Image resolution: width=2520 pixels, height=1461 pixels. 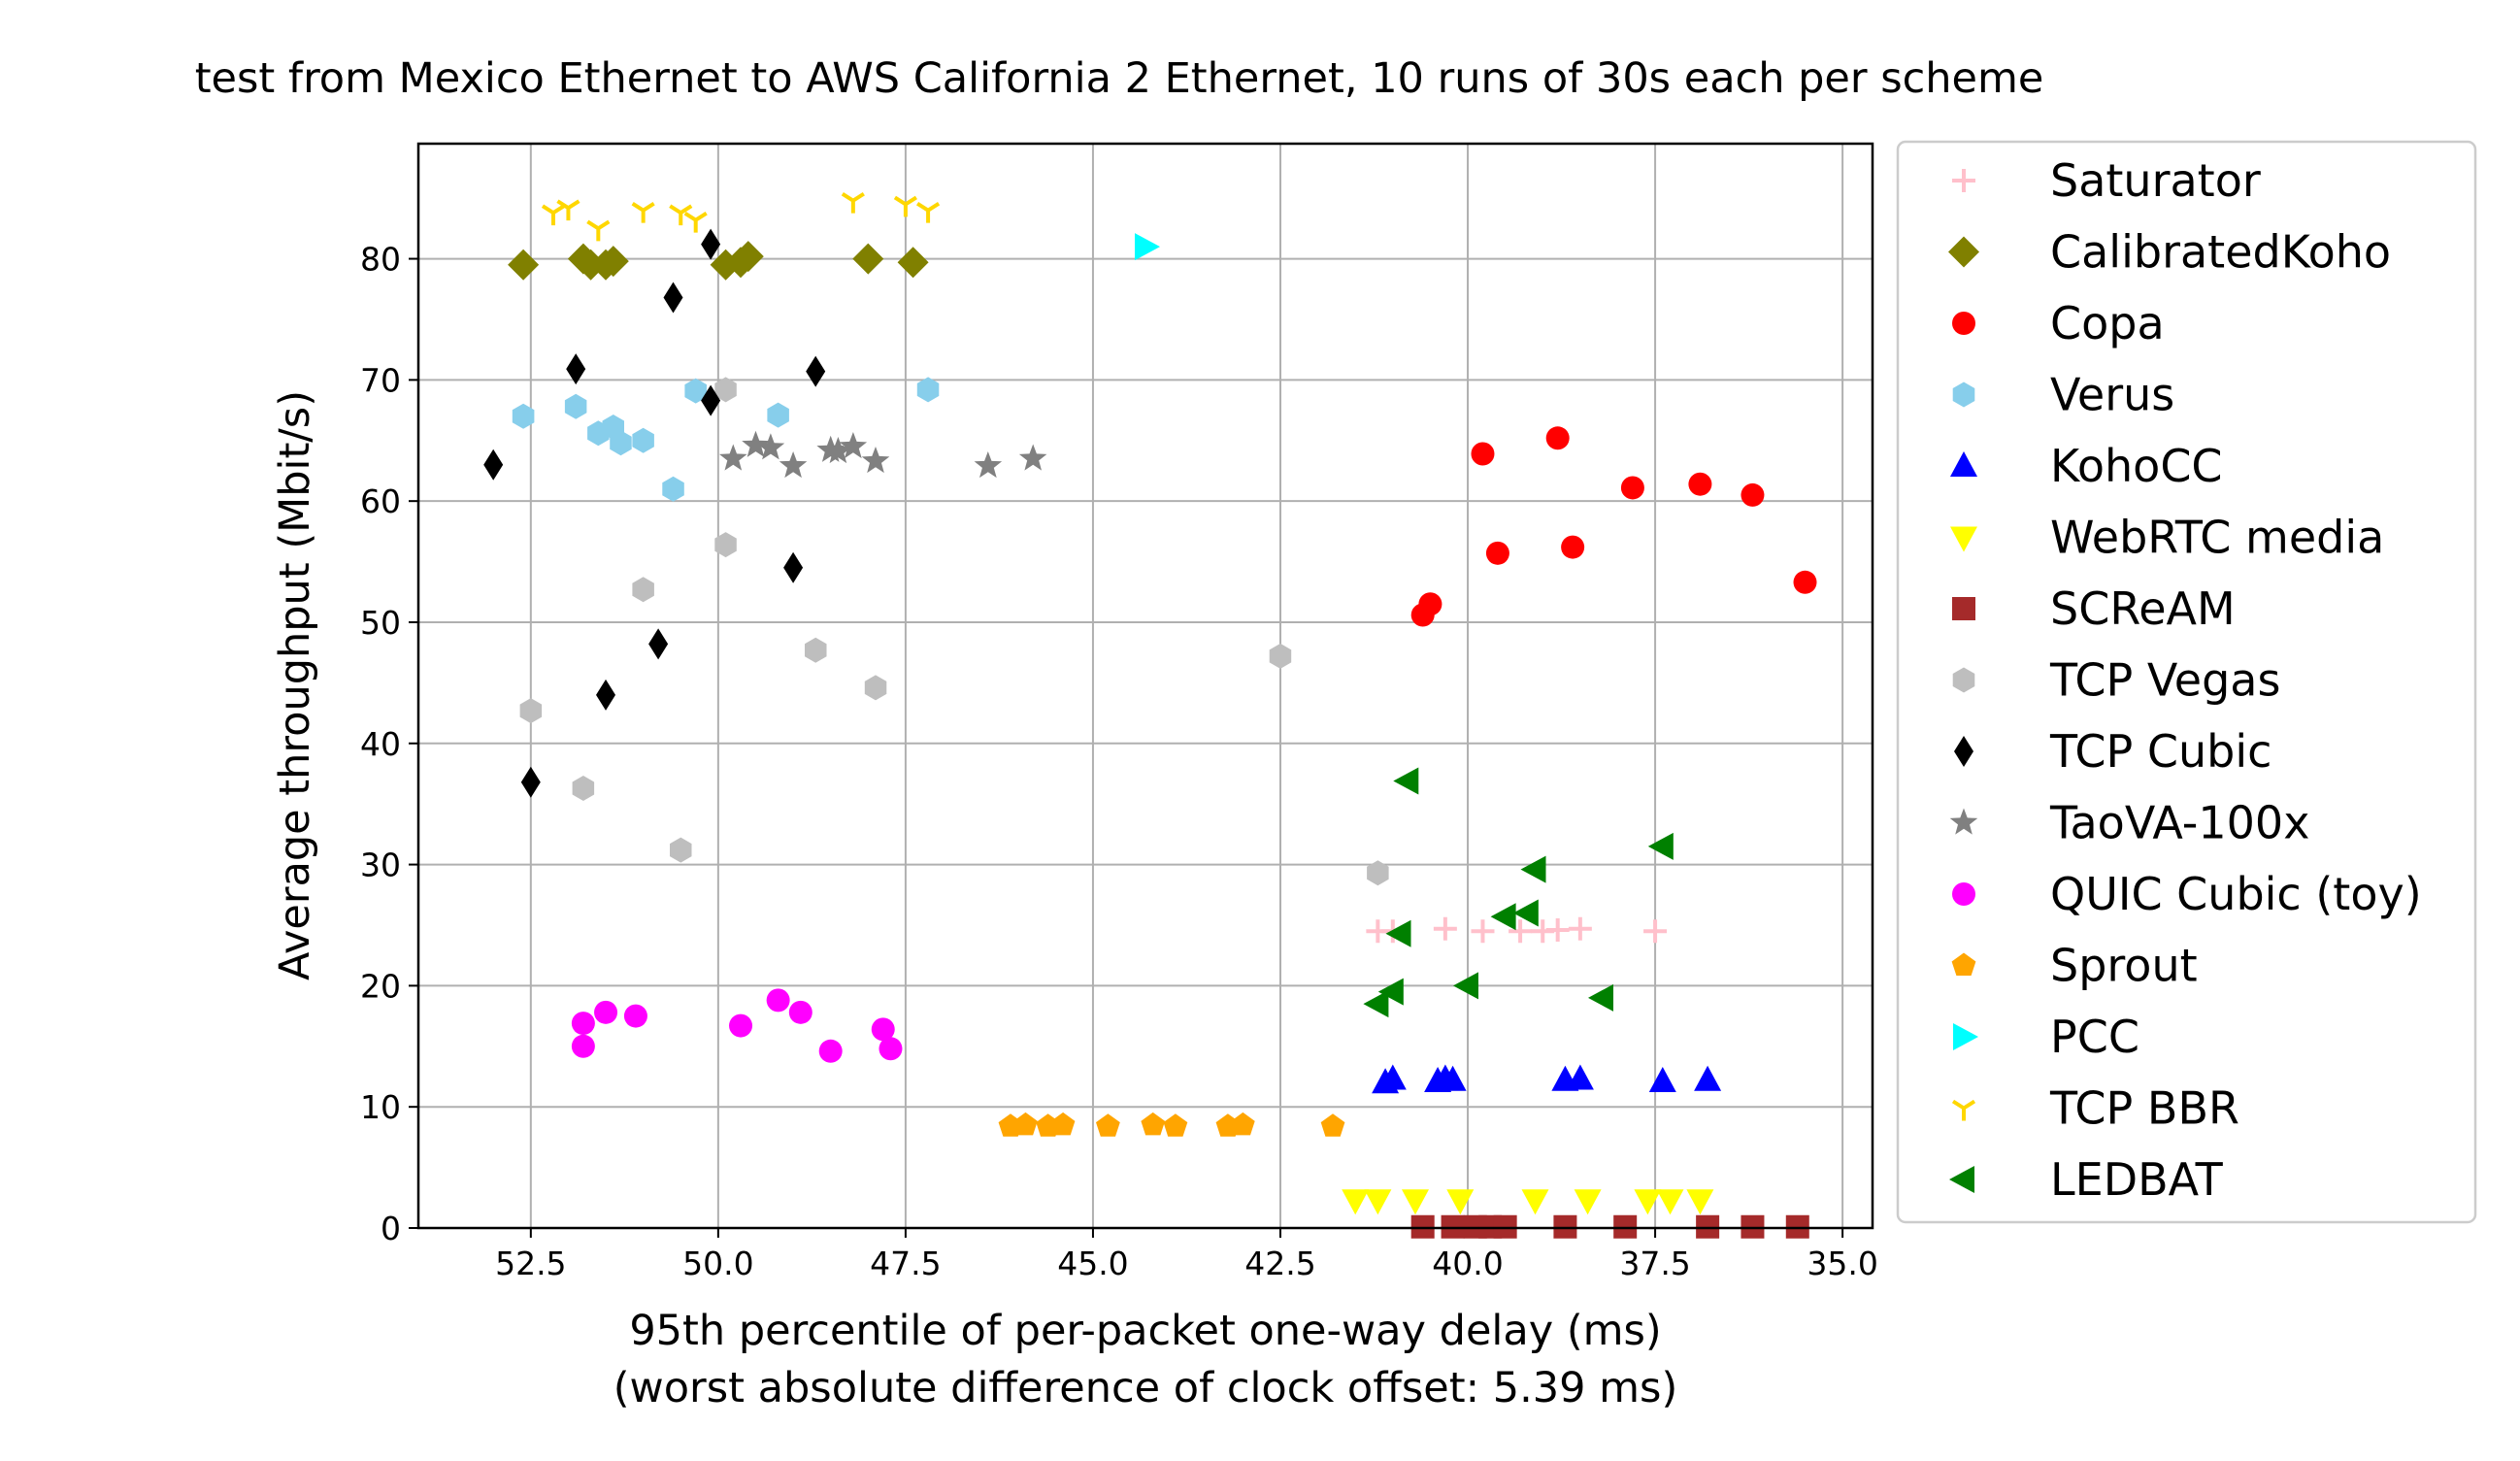 What do you see at coordinates (2155, 180) in the screenshot?
I see `legend-label: Saturator` at bounding box center [2155, 180].